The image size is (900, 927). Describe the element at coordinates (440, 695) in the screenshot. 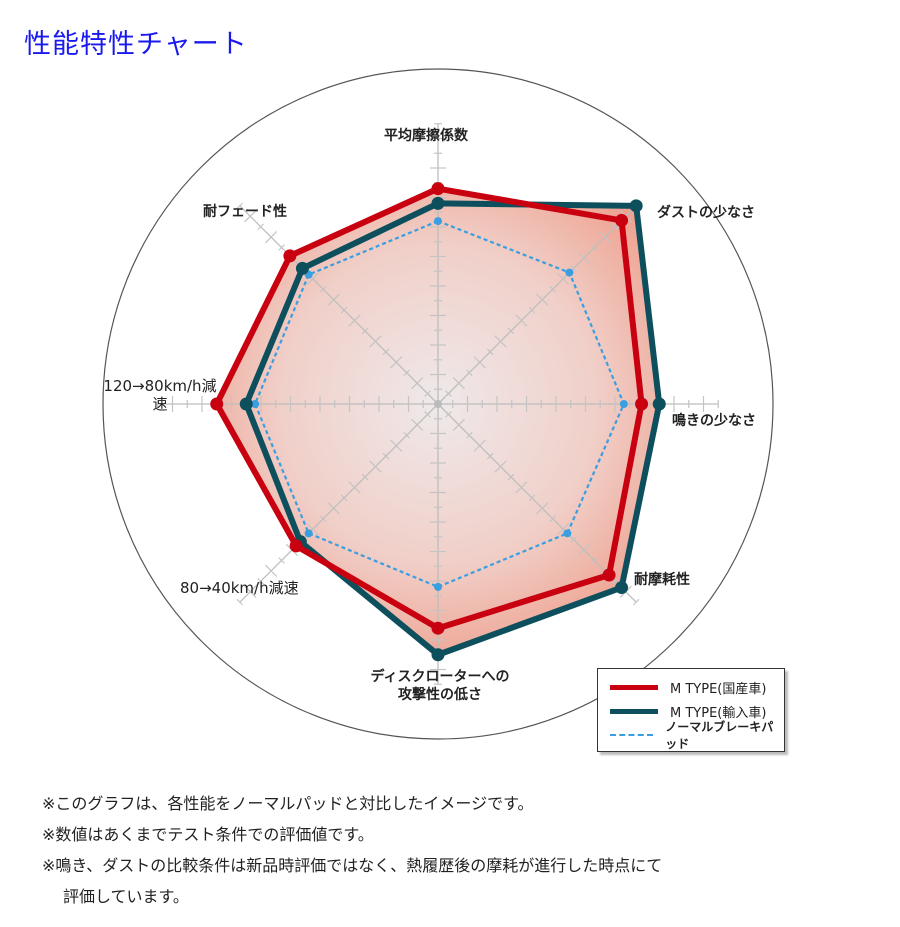

I see `axis-label-disc-line2: 攻撃性の低さ` at that location.